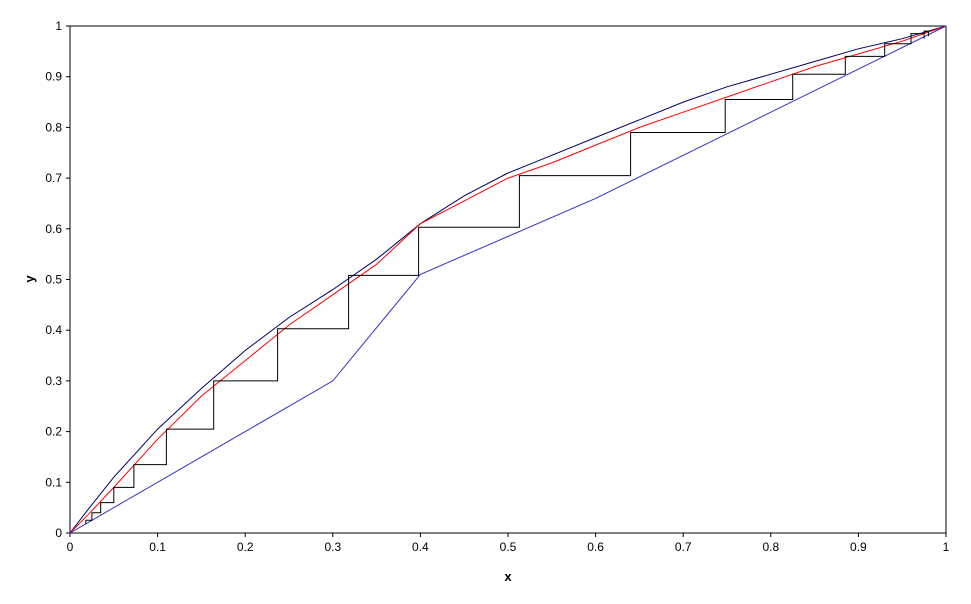  What do you see at coordinates (157, 547) in the screenshot?
I see `x-tick-label: 0.1` at bounding box center [157, 547].